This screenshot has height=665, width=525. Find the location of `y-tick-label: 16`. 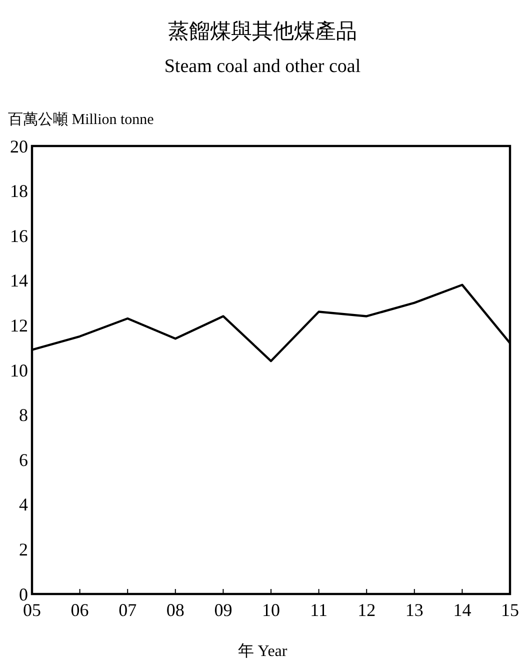

y-tick-label: 16 is located at coordinates (19, 236).